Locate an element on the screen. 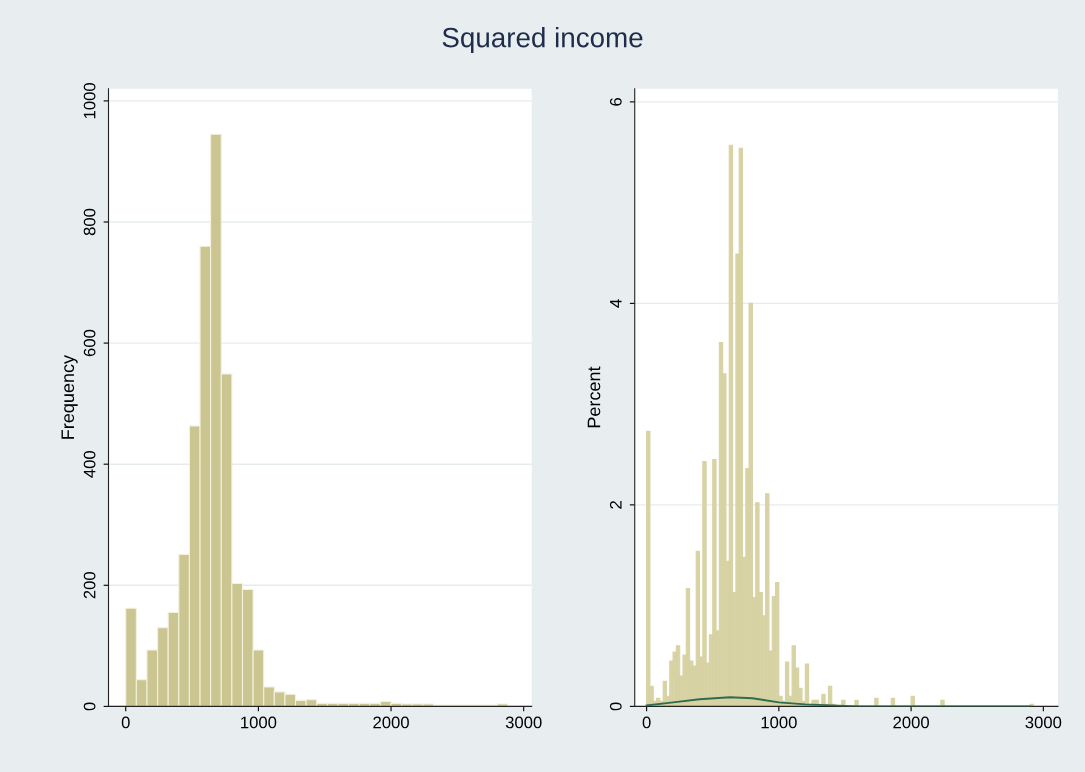 Image resolution: width=1085 pixels, height=772 pixels. y-tick-label: 6 is located at coordinates (615, 101).